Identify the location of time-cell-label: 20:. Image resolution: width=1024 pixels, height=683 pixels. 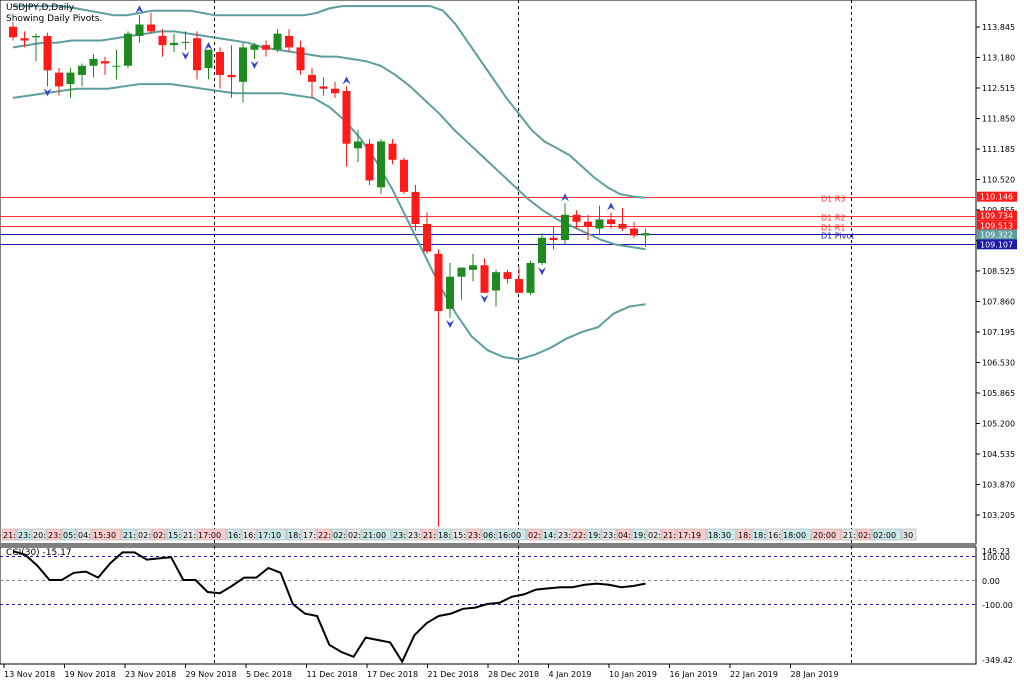
(39, 535).